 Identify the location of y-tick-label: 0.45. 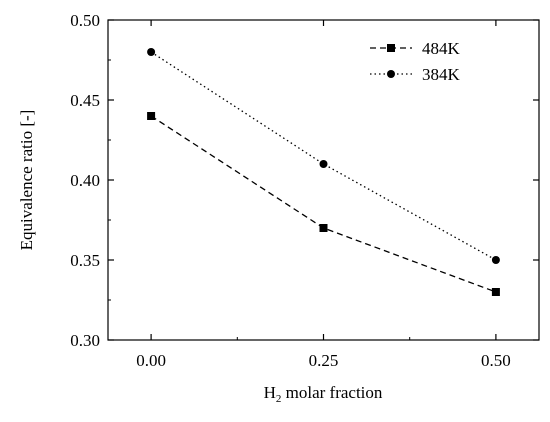
(85, 100).